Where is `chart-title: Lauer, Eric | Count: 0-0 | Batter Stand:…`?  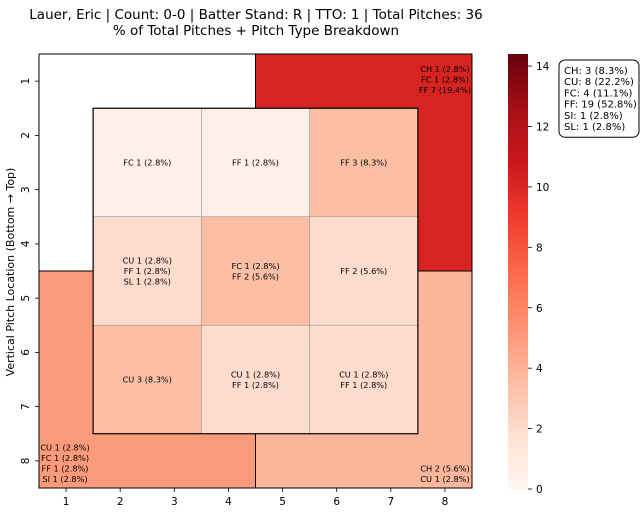
chart-title: Lauer, Eric | Count: 0-0 | Batter Stand:… is located at coordinates (255, 15).